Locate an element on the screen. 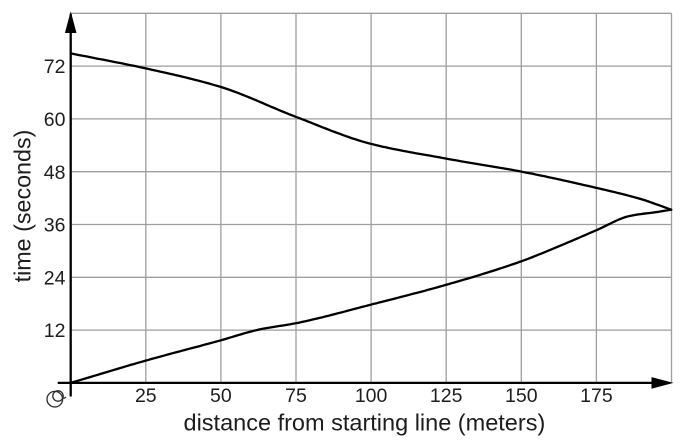 This screenshot has width=682, height=444. svg-text: 60 is located at coordinates (55, 120).